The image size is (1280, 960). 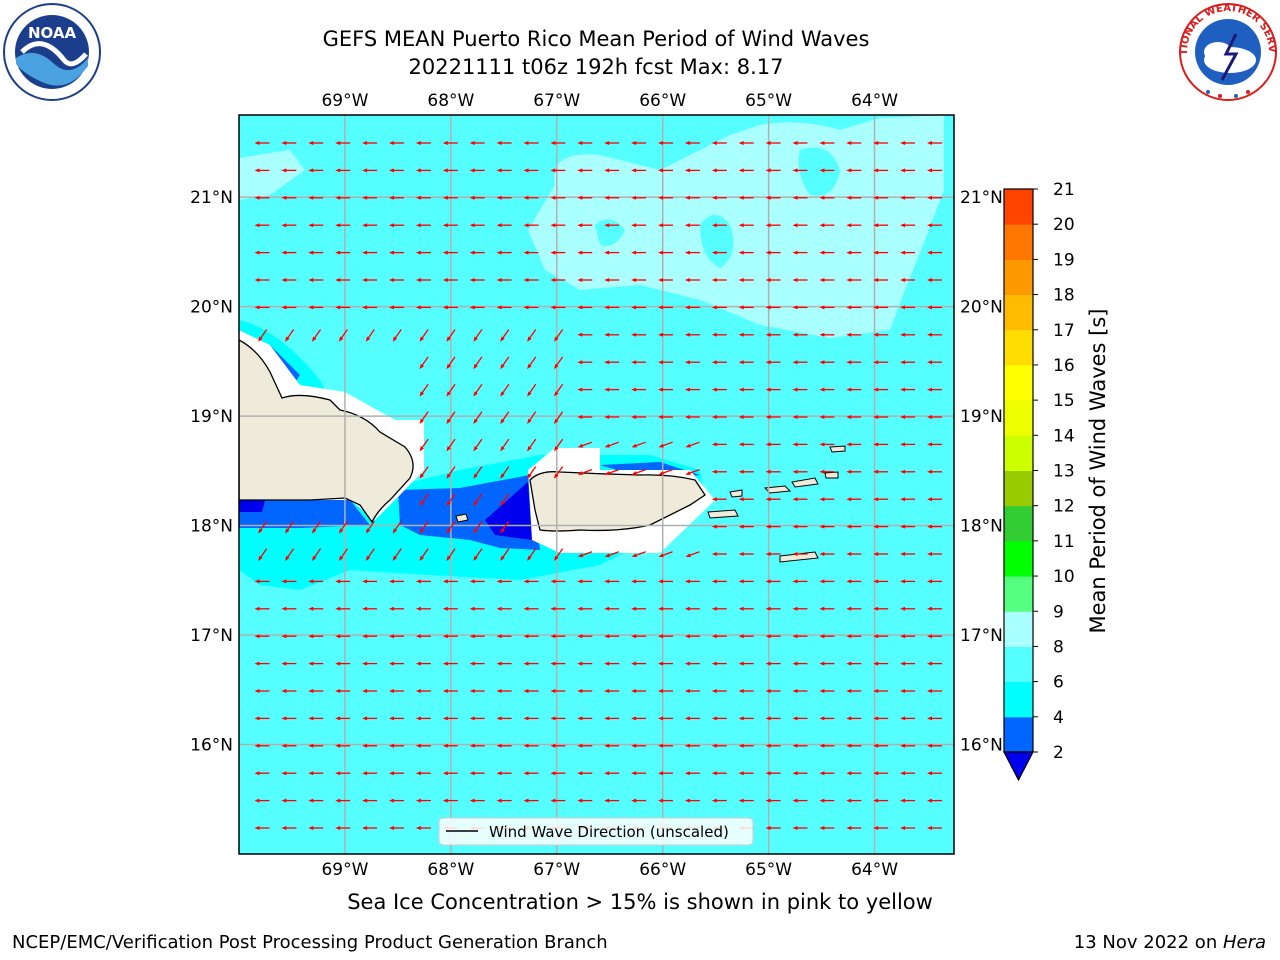 I want to click on colorbar-label: Mean Period of Wind Waves [s], so click(x=1098, y=471).